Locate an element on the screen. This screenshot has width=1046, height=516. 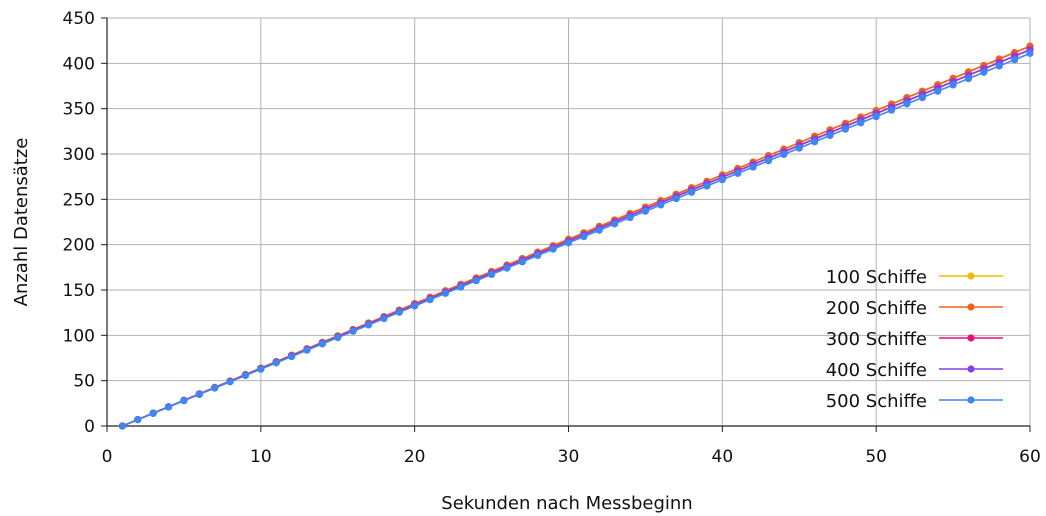
y-tick-label: 150 is located at coordinates (79, 291).